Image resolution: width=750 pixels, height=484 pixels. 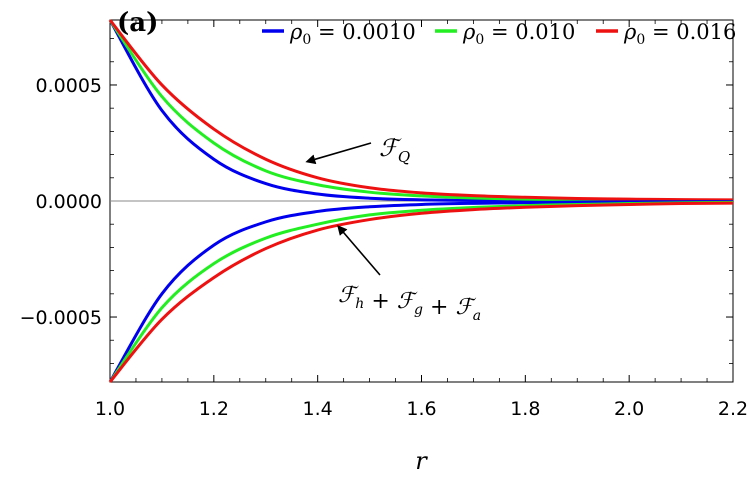 I want to click on annotation-fsum-arrow, so click(x=359, y=250).